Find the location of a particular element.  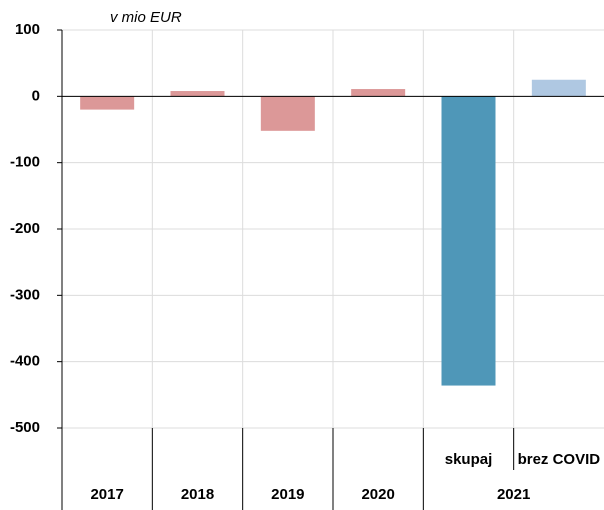

y-tick-label: -300 is located at coordinates (25, 294).